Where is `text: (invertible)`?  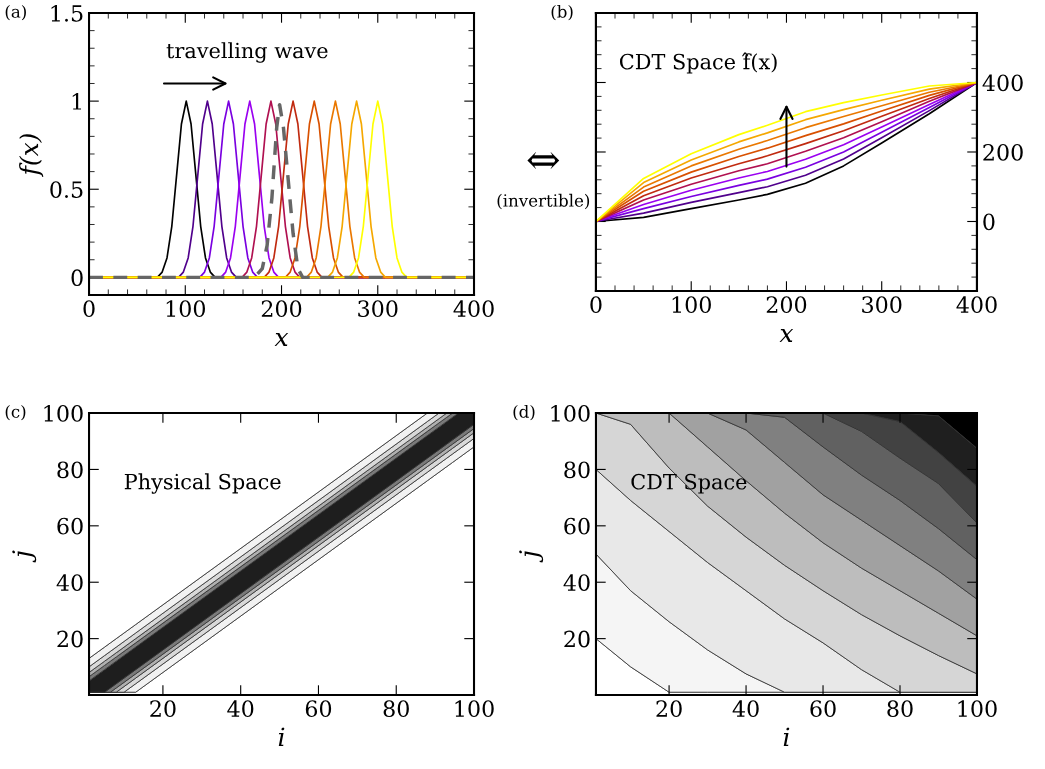 text: (invertible) is located at coordinates (543, 201).